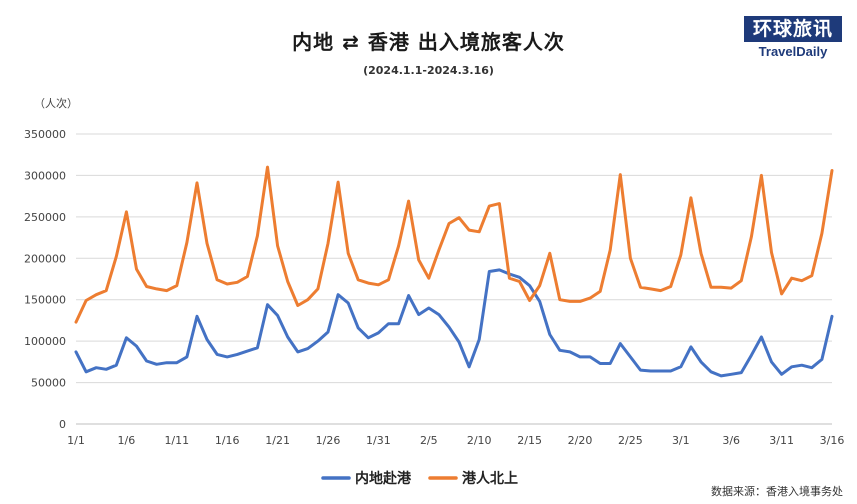  What do you see at coordinates (127, 440) in the screenshot?
I see `x-tick-label: 1/6` at bounding box center [127, 440].